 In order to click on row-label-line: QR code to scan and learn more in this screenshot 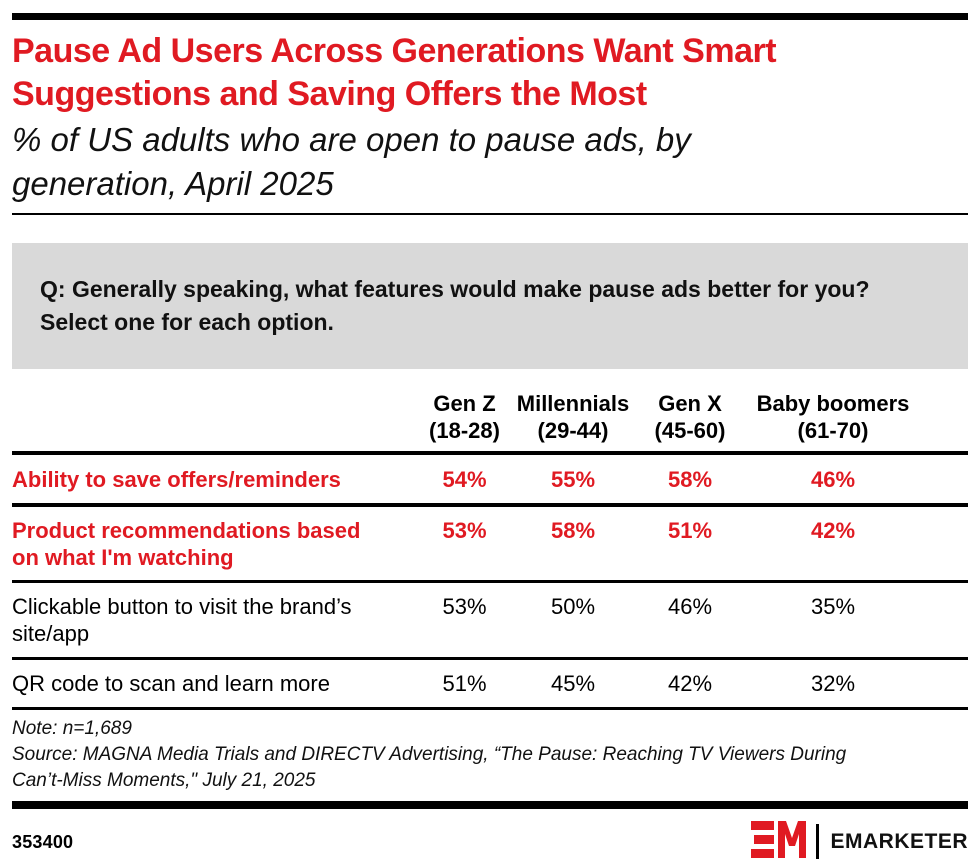, I will do `click(171, 683)`.